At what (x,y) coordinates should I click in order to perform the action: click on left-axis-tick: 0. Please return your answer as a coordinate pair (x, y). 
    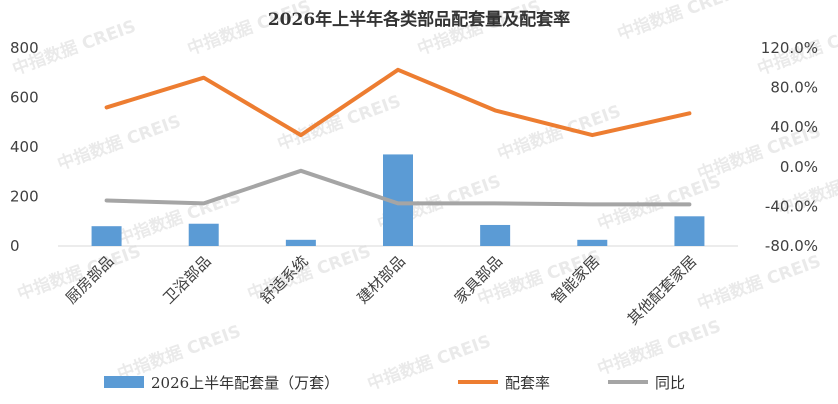
    Looking at the image, I should click on (15, 246).